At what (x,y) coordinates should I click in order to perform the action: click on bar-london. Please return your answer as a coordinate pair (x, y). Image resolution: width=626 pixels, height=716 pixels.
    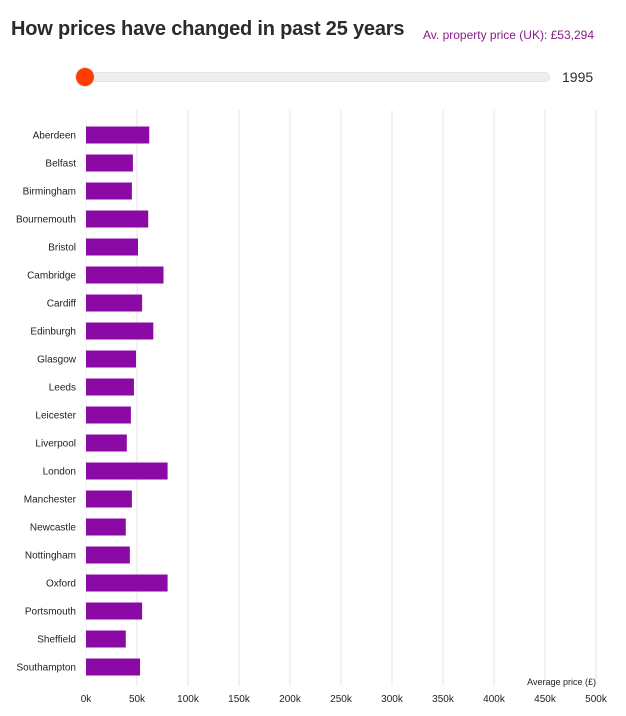
    Looking at the image, I should click on (127, 471).